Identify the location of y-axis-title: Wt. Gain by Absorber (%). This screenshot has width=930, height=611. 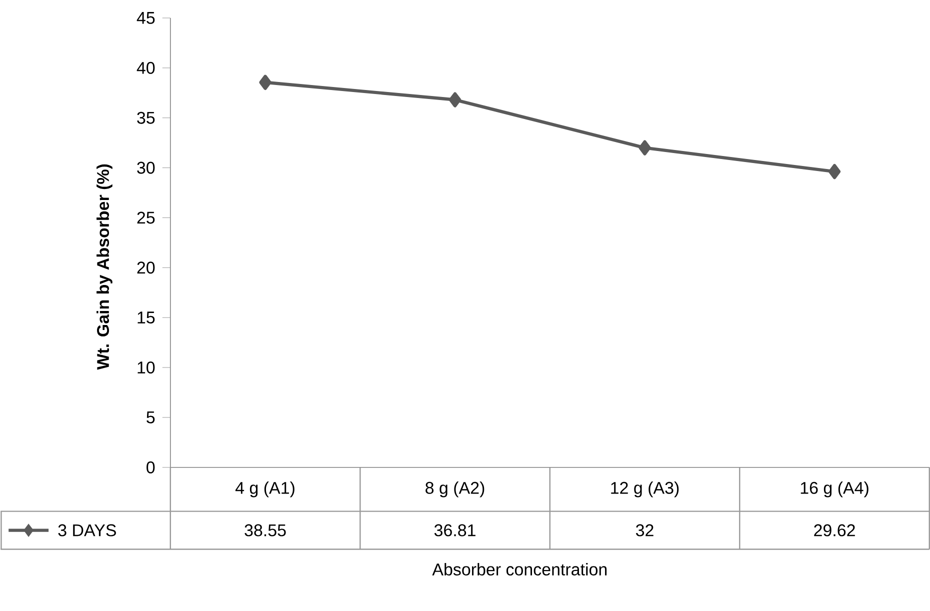
(104, 267).